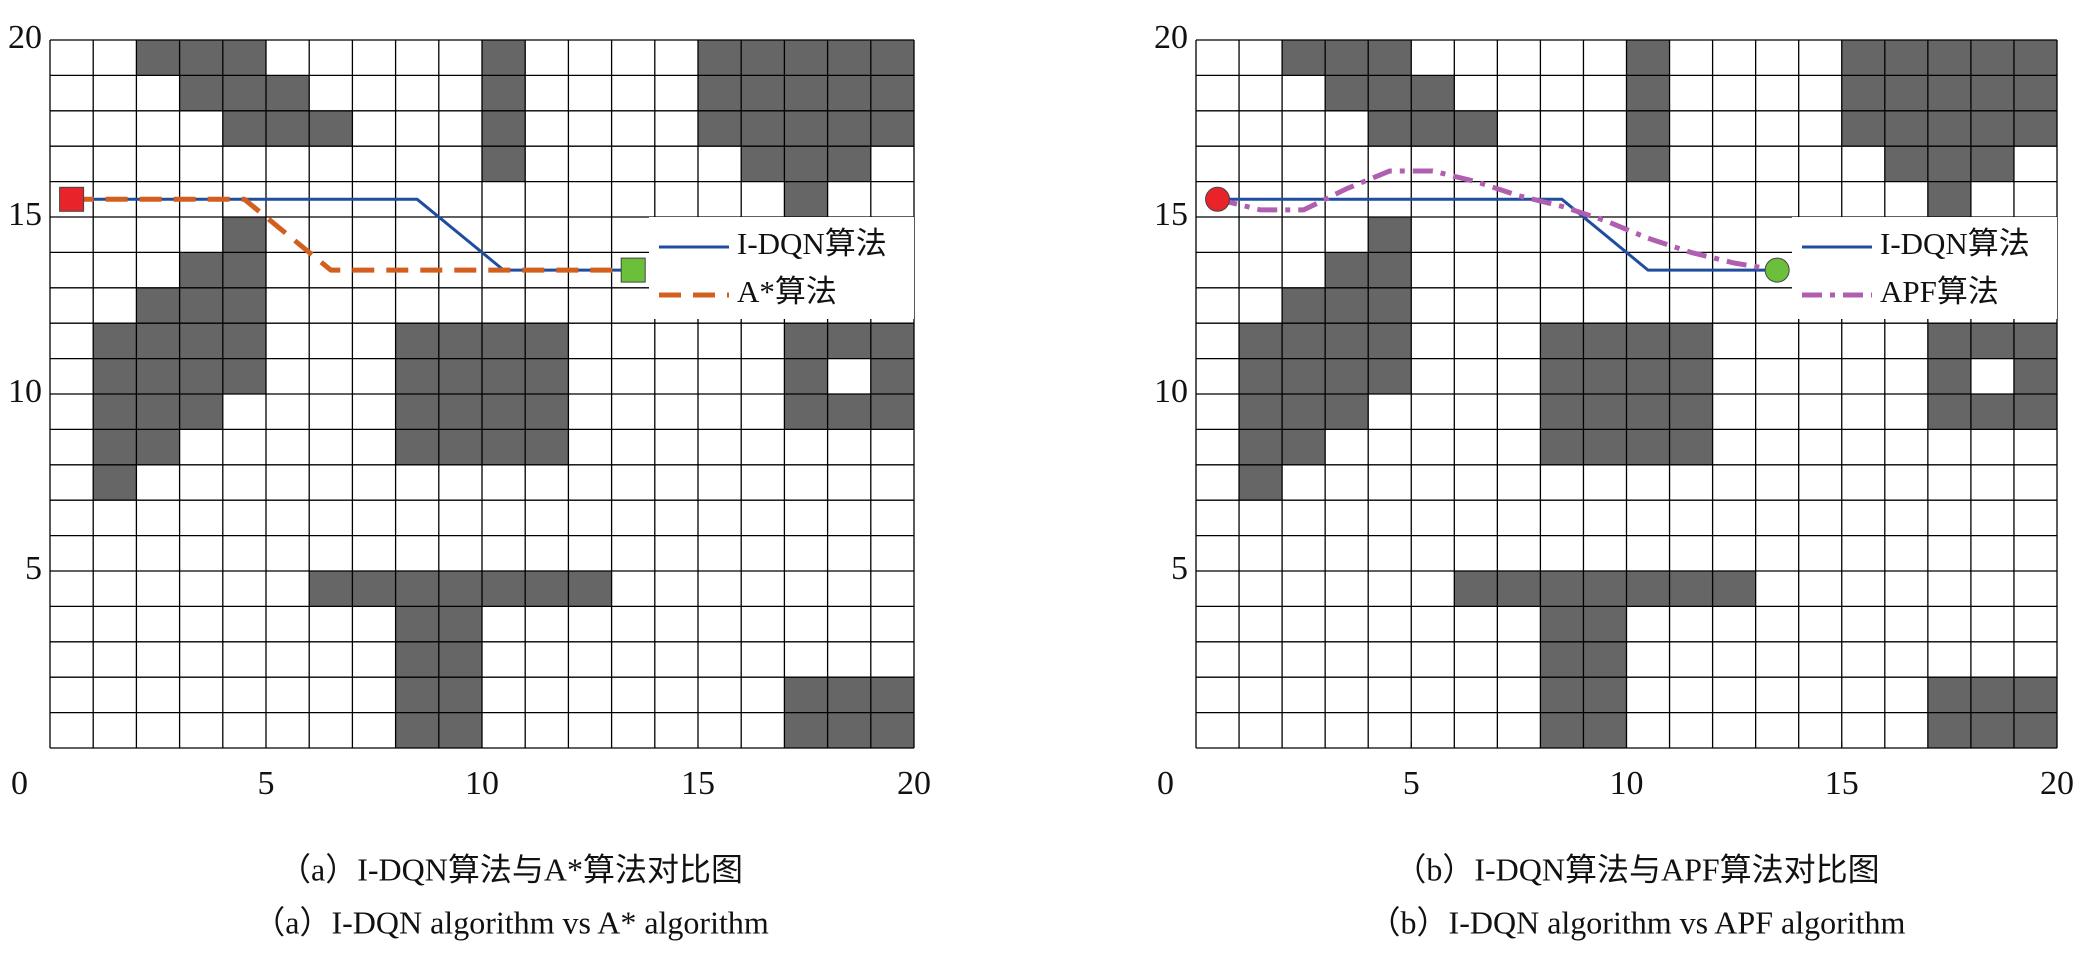  What do you see at coordinates (33, 568) in the screenshot?
I see `y-tick-label: 5` at bounding box center [33, 568].